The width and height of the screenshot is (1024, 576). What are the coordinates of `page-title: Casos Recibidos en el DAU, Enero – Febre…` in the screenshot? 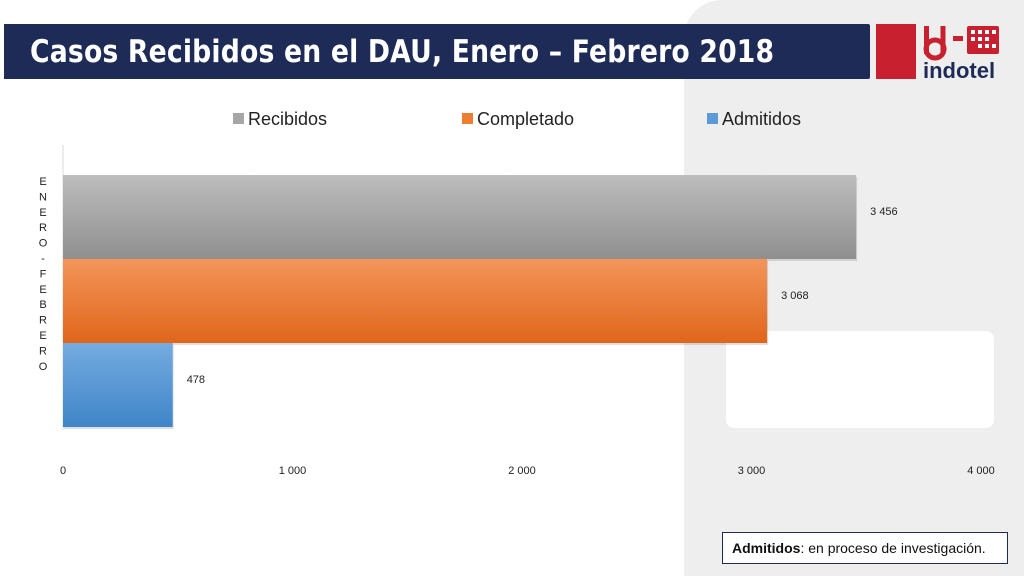 It's located at (402, 52).